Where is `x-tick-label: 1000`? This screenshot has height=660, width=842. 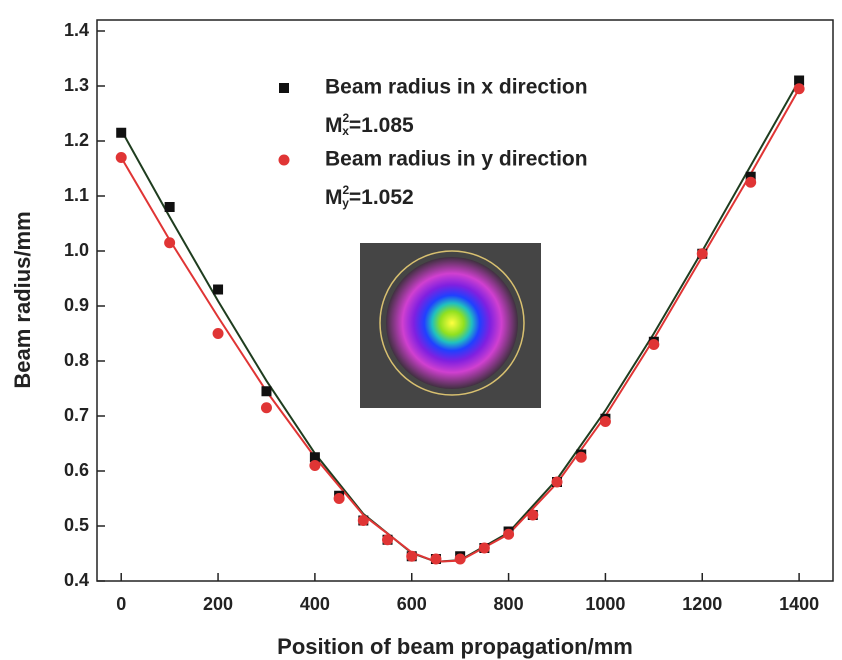 x-tick-label: 1000 is located at coordinates (605, 604).